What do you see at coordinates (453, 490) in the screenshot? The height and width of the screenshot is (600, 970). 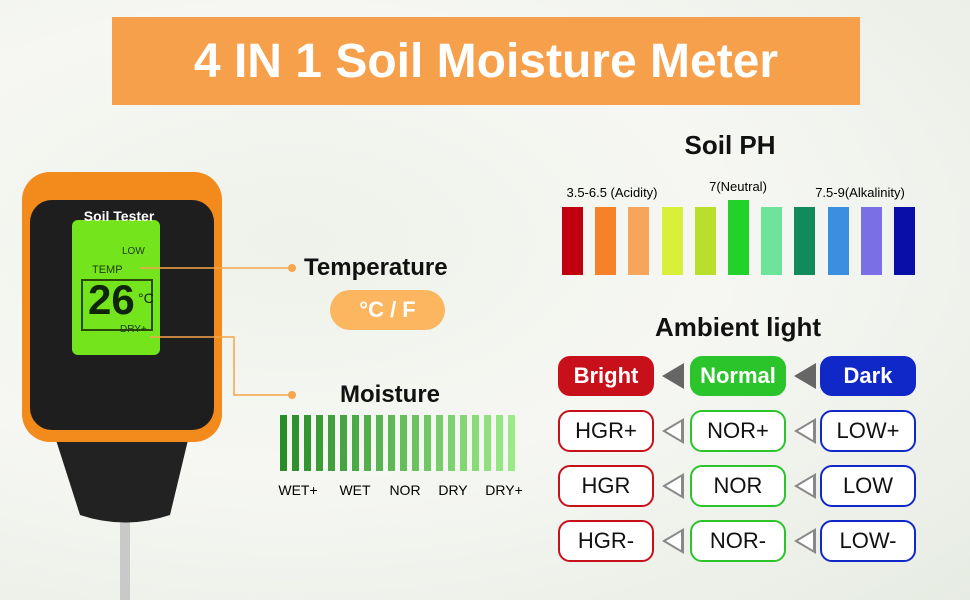 I see `moisture-label: DRY` at bounding box center [453, 490].